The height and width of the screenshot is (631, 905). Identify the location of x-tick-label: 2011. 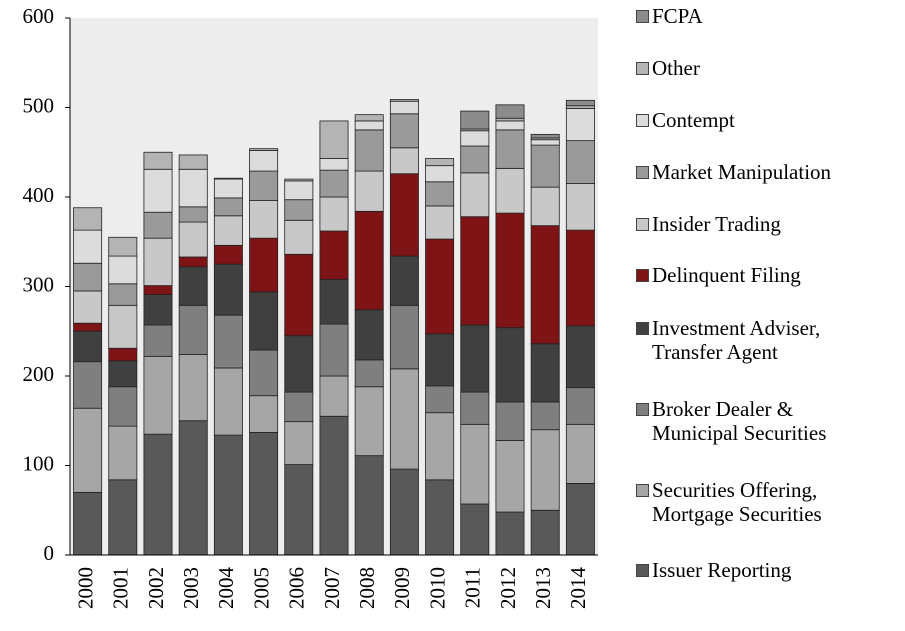
(473, 587).